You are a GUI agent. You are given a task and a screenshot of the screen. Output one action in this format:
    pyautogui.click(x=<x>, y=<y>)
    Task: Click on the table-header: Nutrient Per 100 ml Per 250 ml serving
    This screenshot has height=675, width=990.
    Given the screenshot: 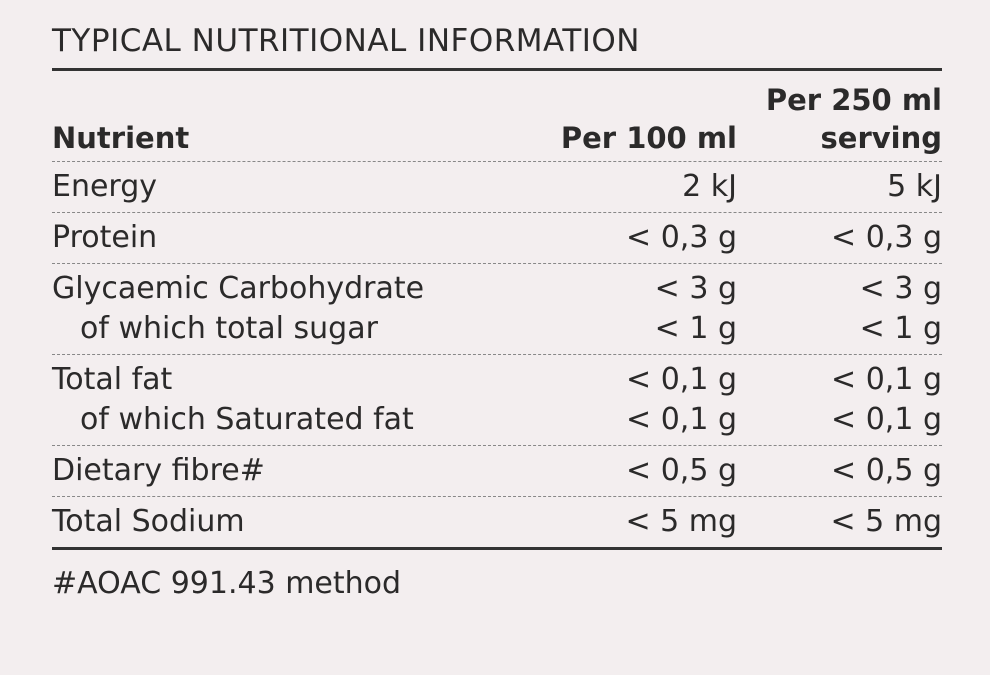 What is the action you would take?
    pyautogui.click(x=497, y=121)
    